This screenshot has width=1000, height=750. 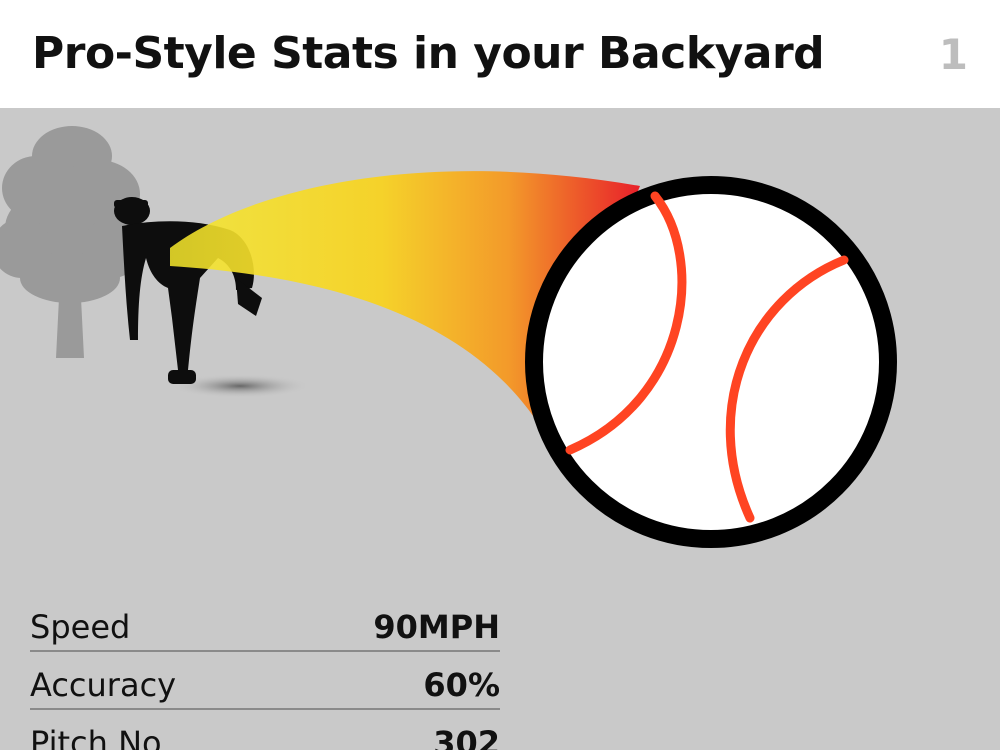 What do you see at coordinates (265, 731) in the screenshot?
I see `stat-row-pitch-number: Pitch No. 302` at bounding box center [265, 731].